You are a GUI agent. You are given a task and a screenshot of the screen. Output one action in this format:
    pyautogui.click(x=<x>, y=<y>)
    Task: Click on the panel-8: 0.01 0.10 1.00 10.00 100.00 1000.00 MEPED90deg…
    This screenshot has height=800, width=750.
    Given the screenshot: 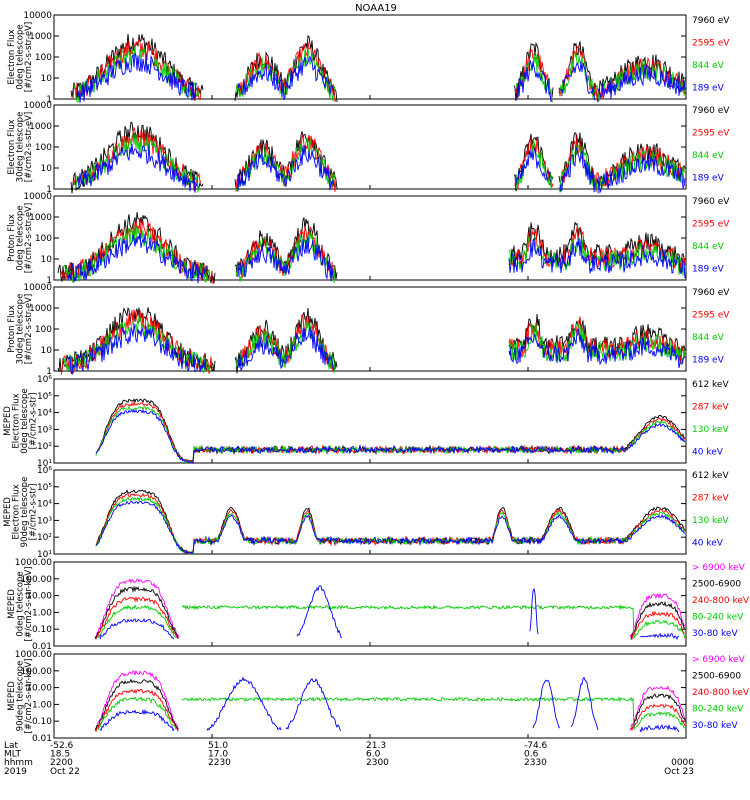 What is the action you would take?
    pyautogui.click(x=378, y=697)
    